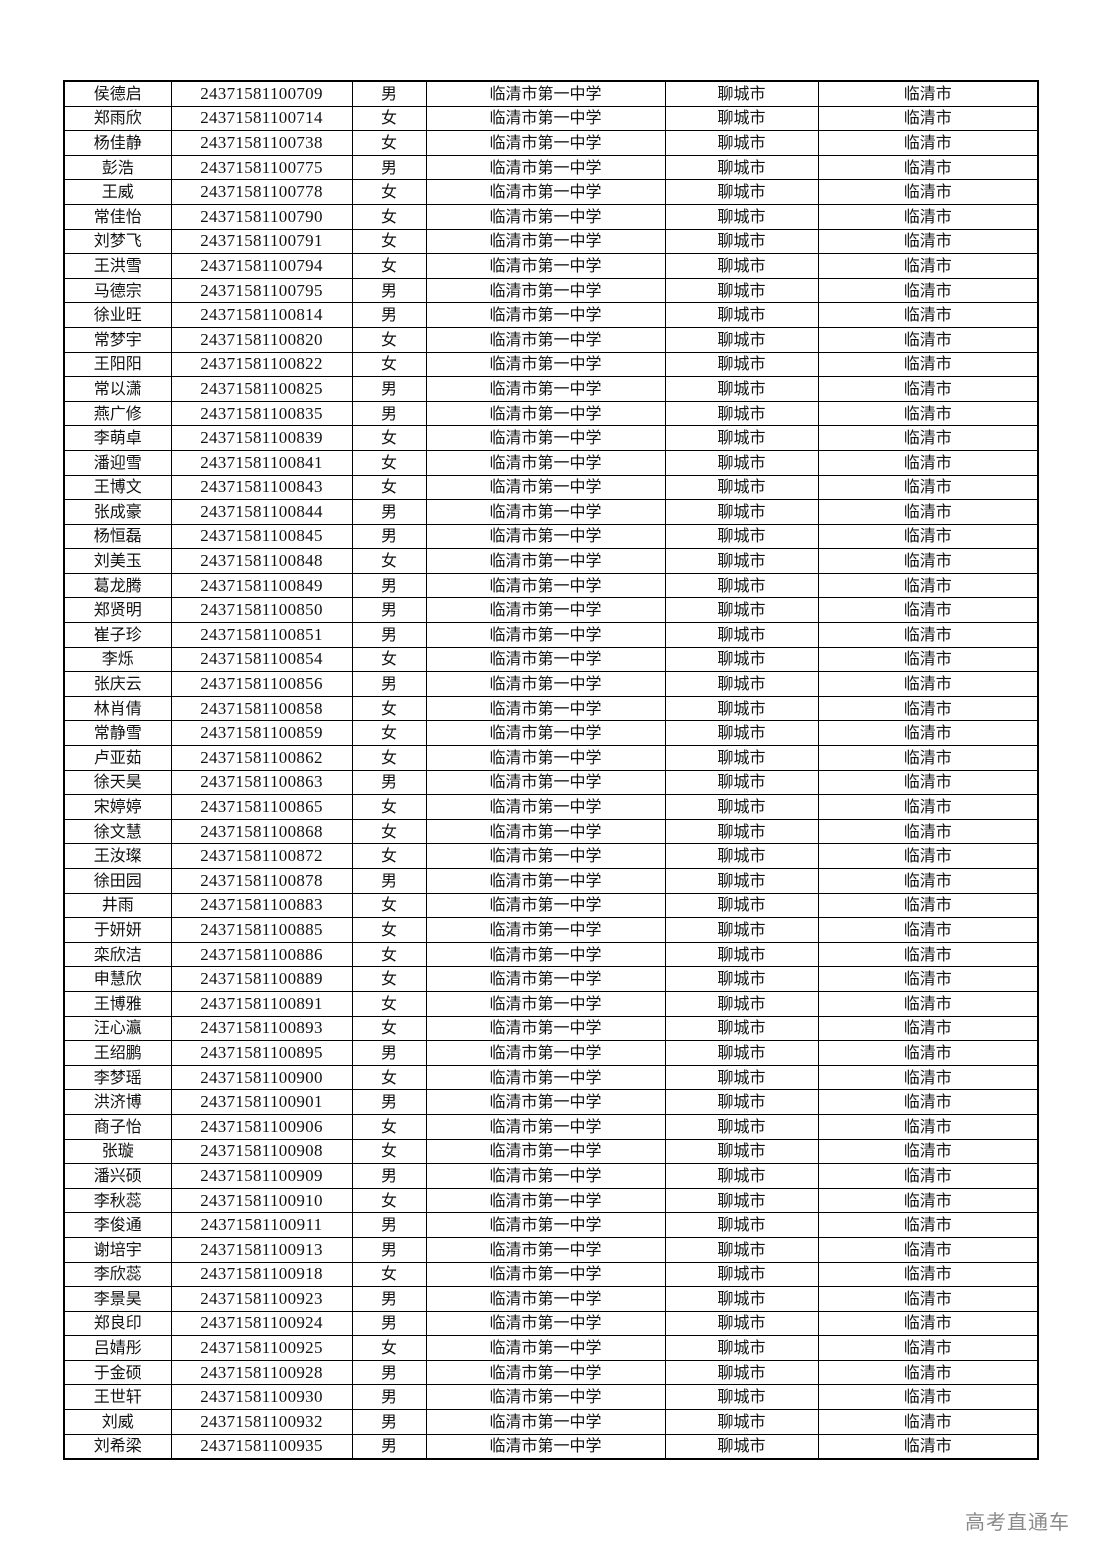  What do you see at coordinates (117, 290) in the screenshot?
I see `name-cell: 马德宗` at bounding box center [117, 290].